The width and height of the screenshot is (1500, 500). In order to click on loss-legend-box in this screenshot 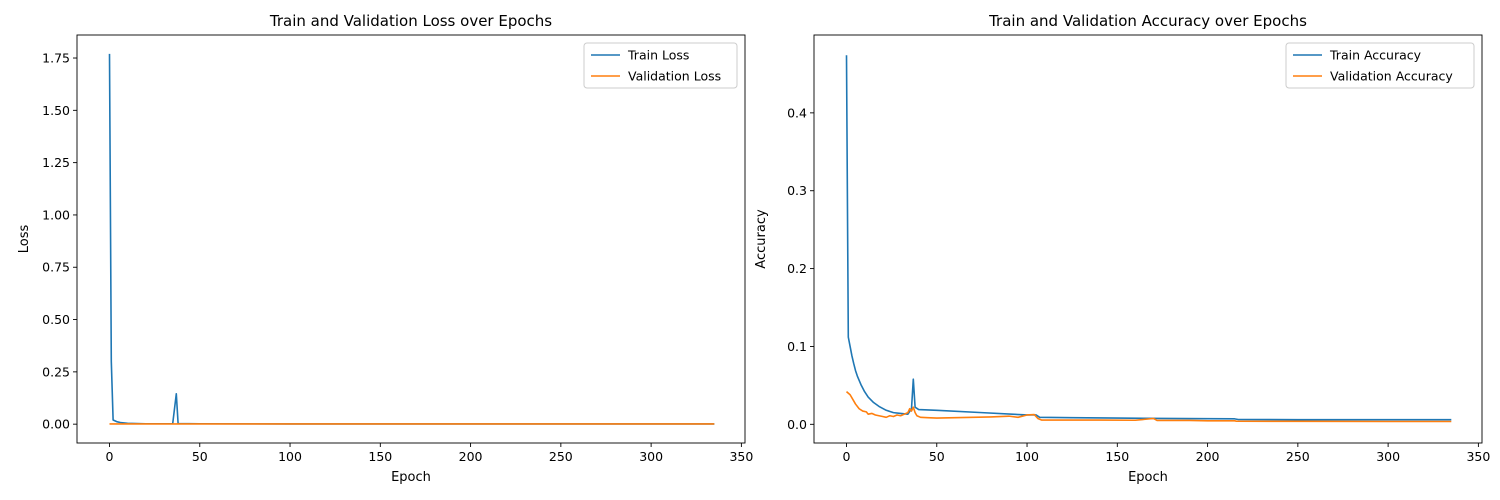, I will do `click(660, 65)`.